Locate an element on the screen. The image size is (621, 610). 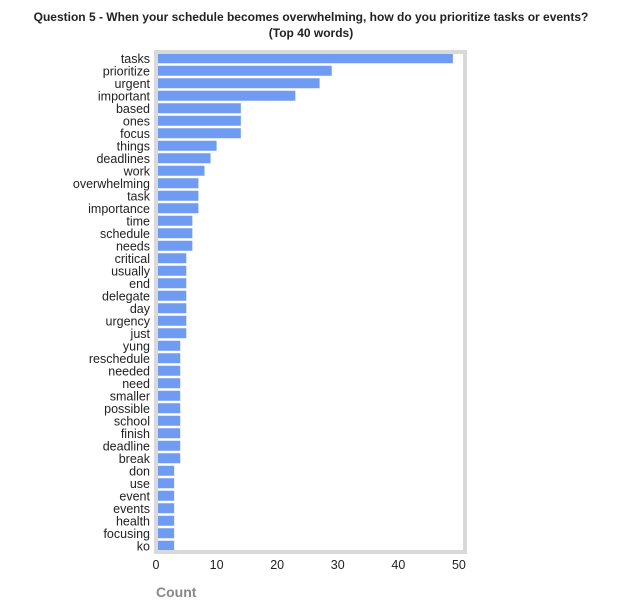
category-label-don: don is located at coordinates (139, 471).